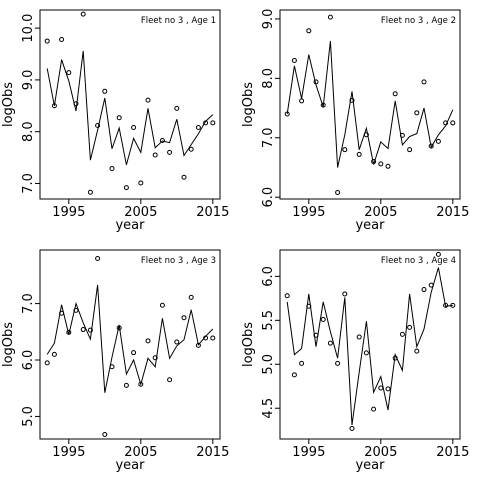 The height and width of the screenshot is (480, 480). Describe the element at coordinates (268, 320) in the screenshot. I see `y-tick-label: 5.5` at that location.